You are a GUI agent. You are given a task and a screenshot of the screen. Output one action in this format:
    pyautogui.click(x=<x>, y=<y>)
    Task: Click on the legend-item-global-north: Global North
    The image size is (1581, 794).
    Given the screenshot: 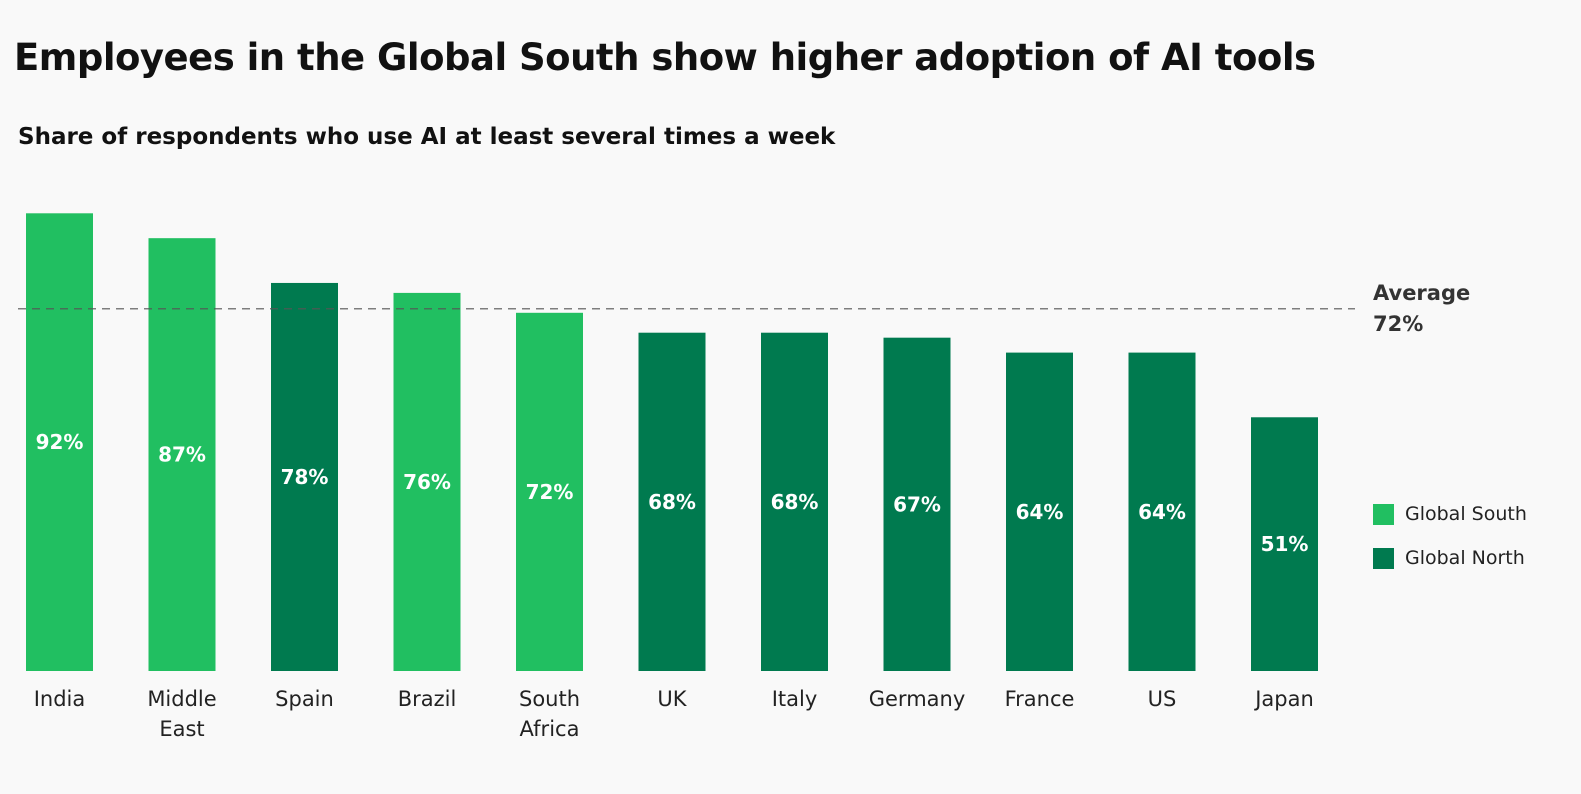 What is the action you would take?
    pyautogui.click(x=1449, y=558)
    